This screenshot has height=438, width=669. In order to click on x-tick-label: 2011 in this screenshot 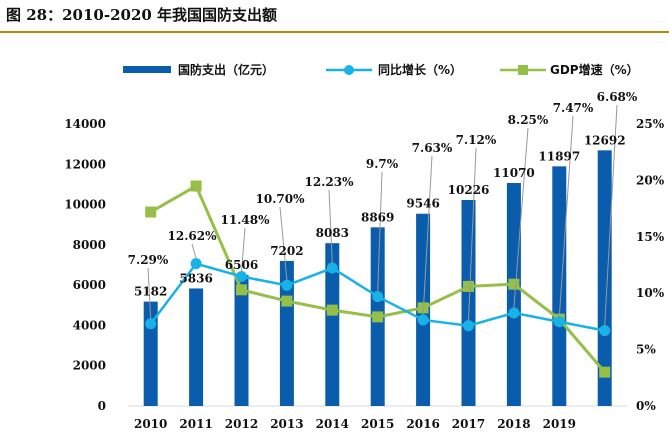, I will do `click(195, 424)`.